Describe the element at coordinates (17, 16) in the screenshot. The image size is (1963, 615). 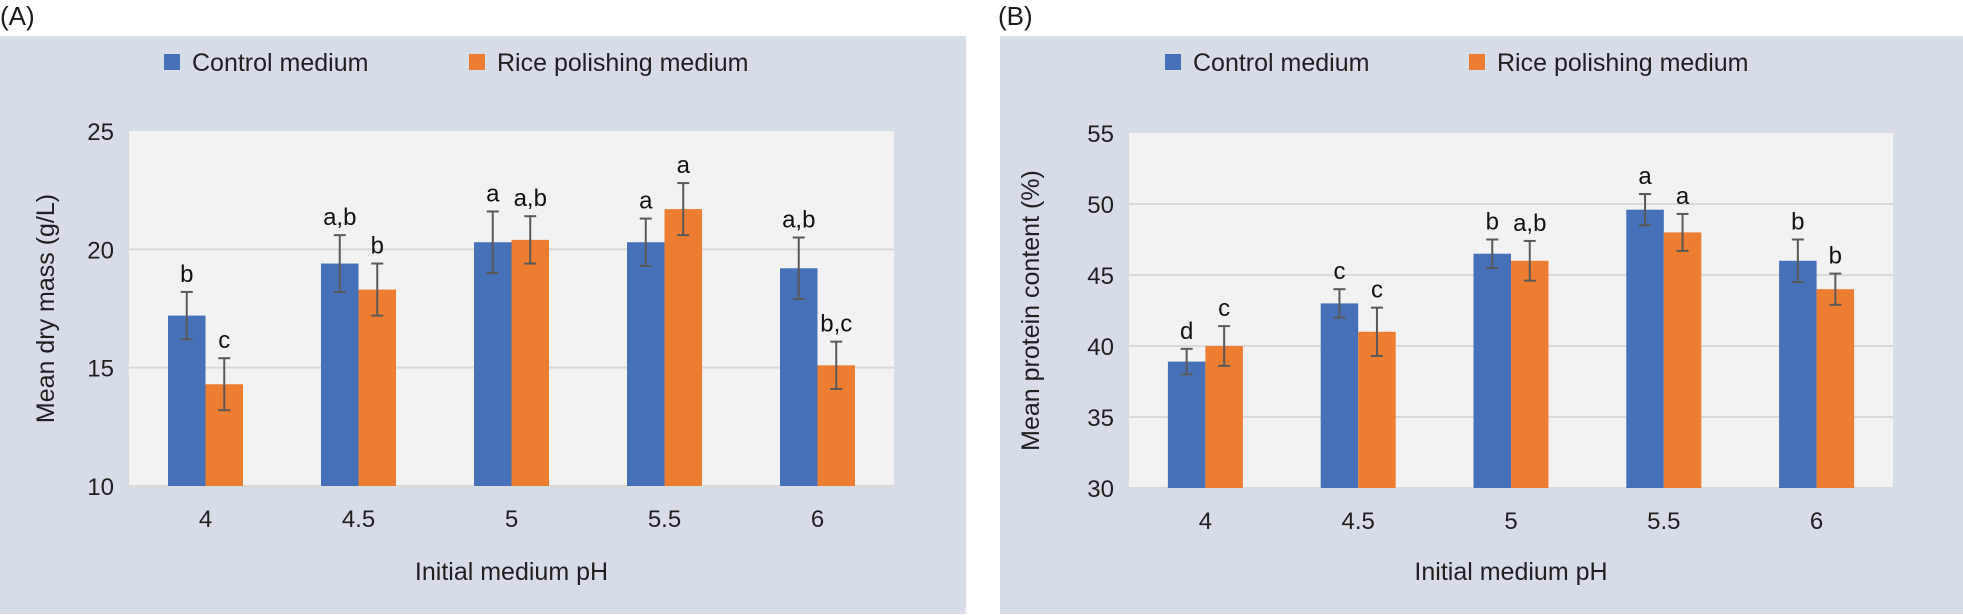
I see `panel-a-label: (A)` at that location.